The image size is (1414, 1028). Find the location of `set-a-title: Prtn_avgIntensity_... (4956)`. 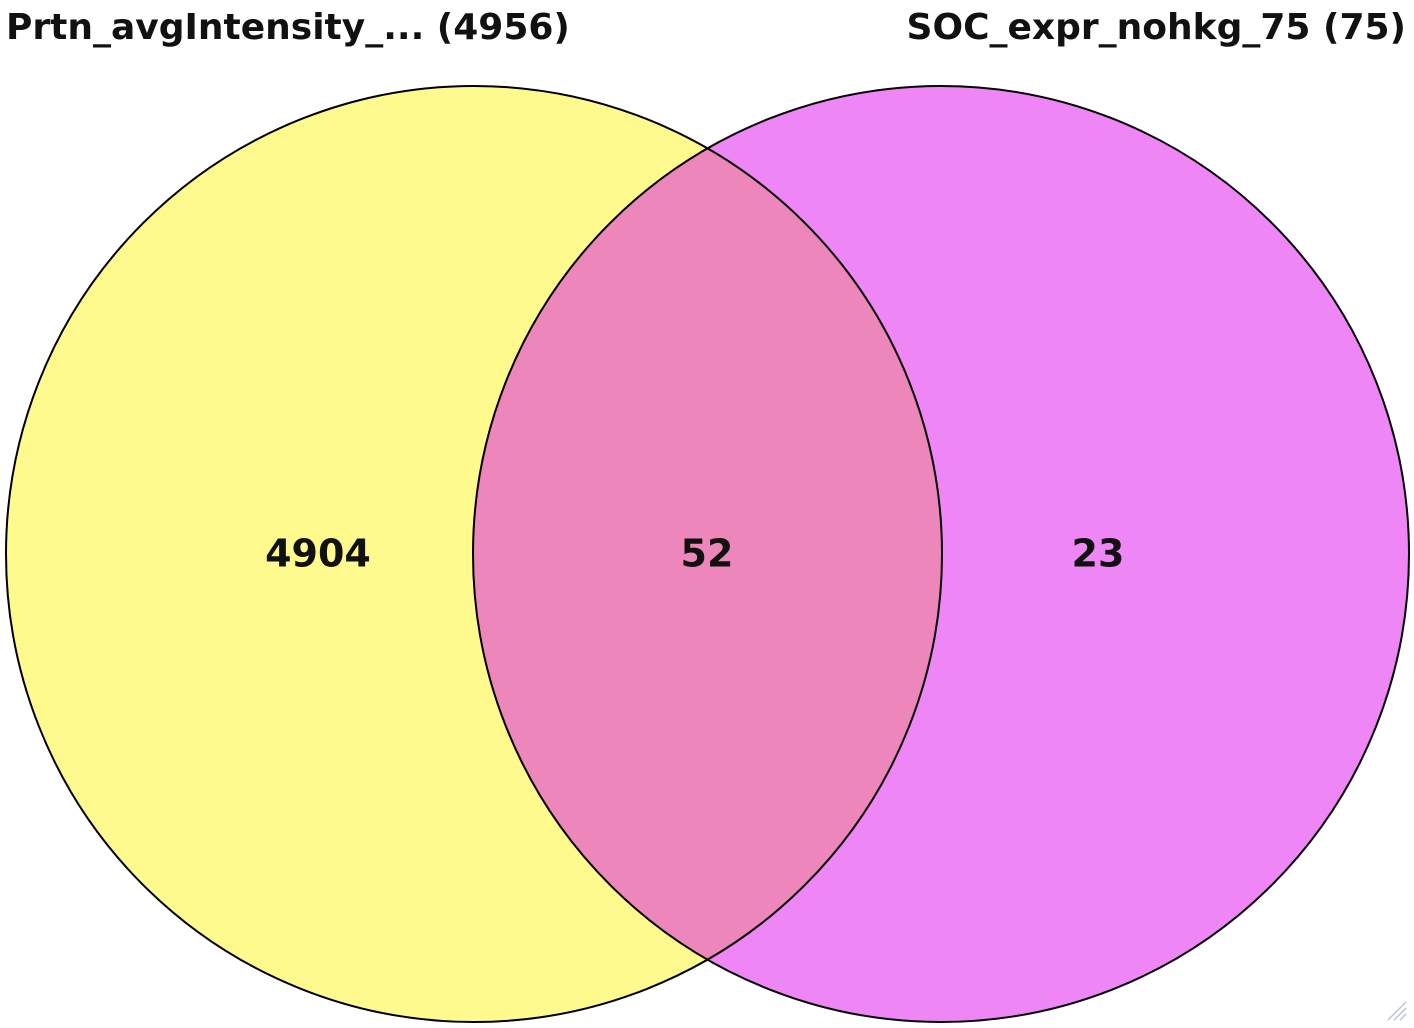

set-a-title: Prtn_avgIntensity_... (4956) is located at coordinates (288, 27).